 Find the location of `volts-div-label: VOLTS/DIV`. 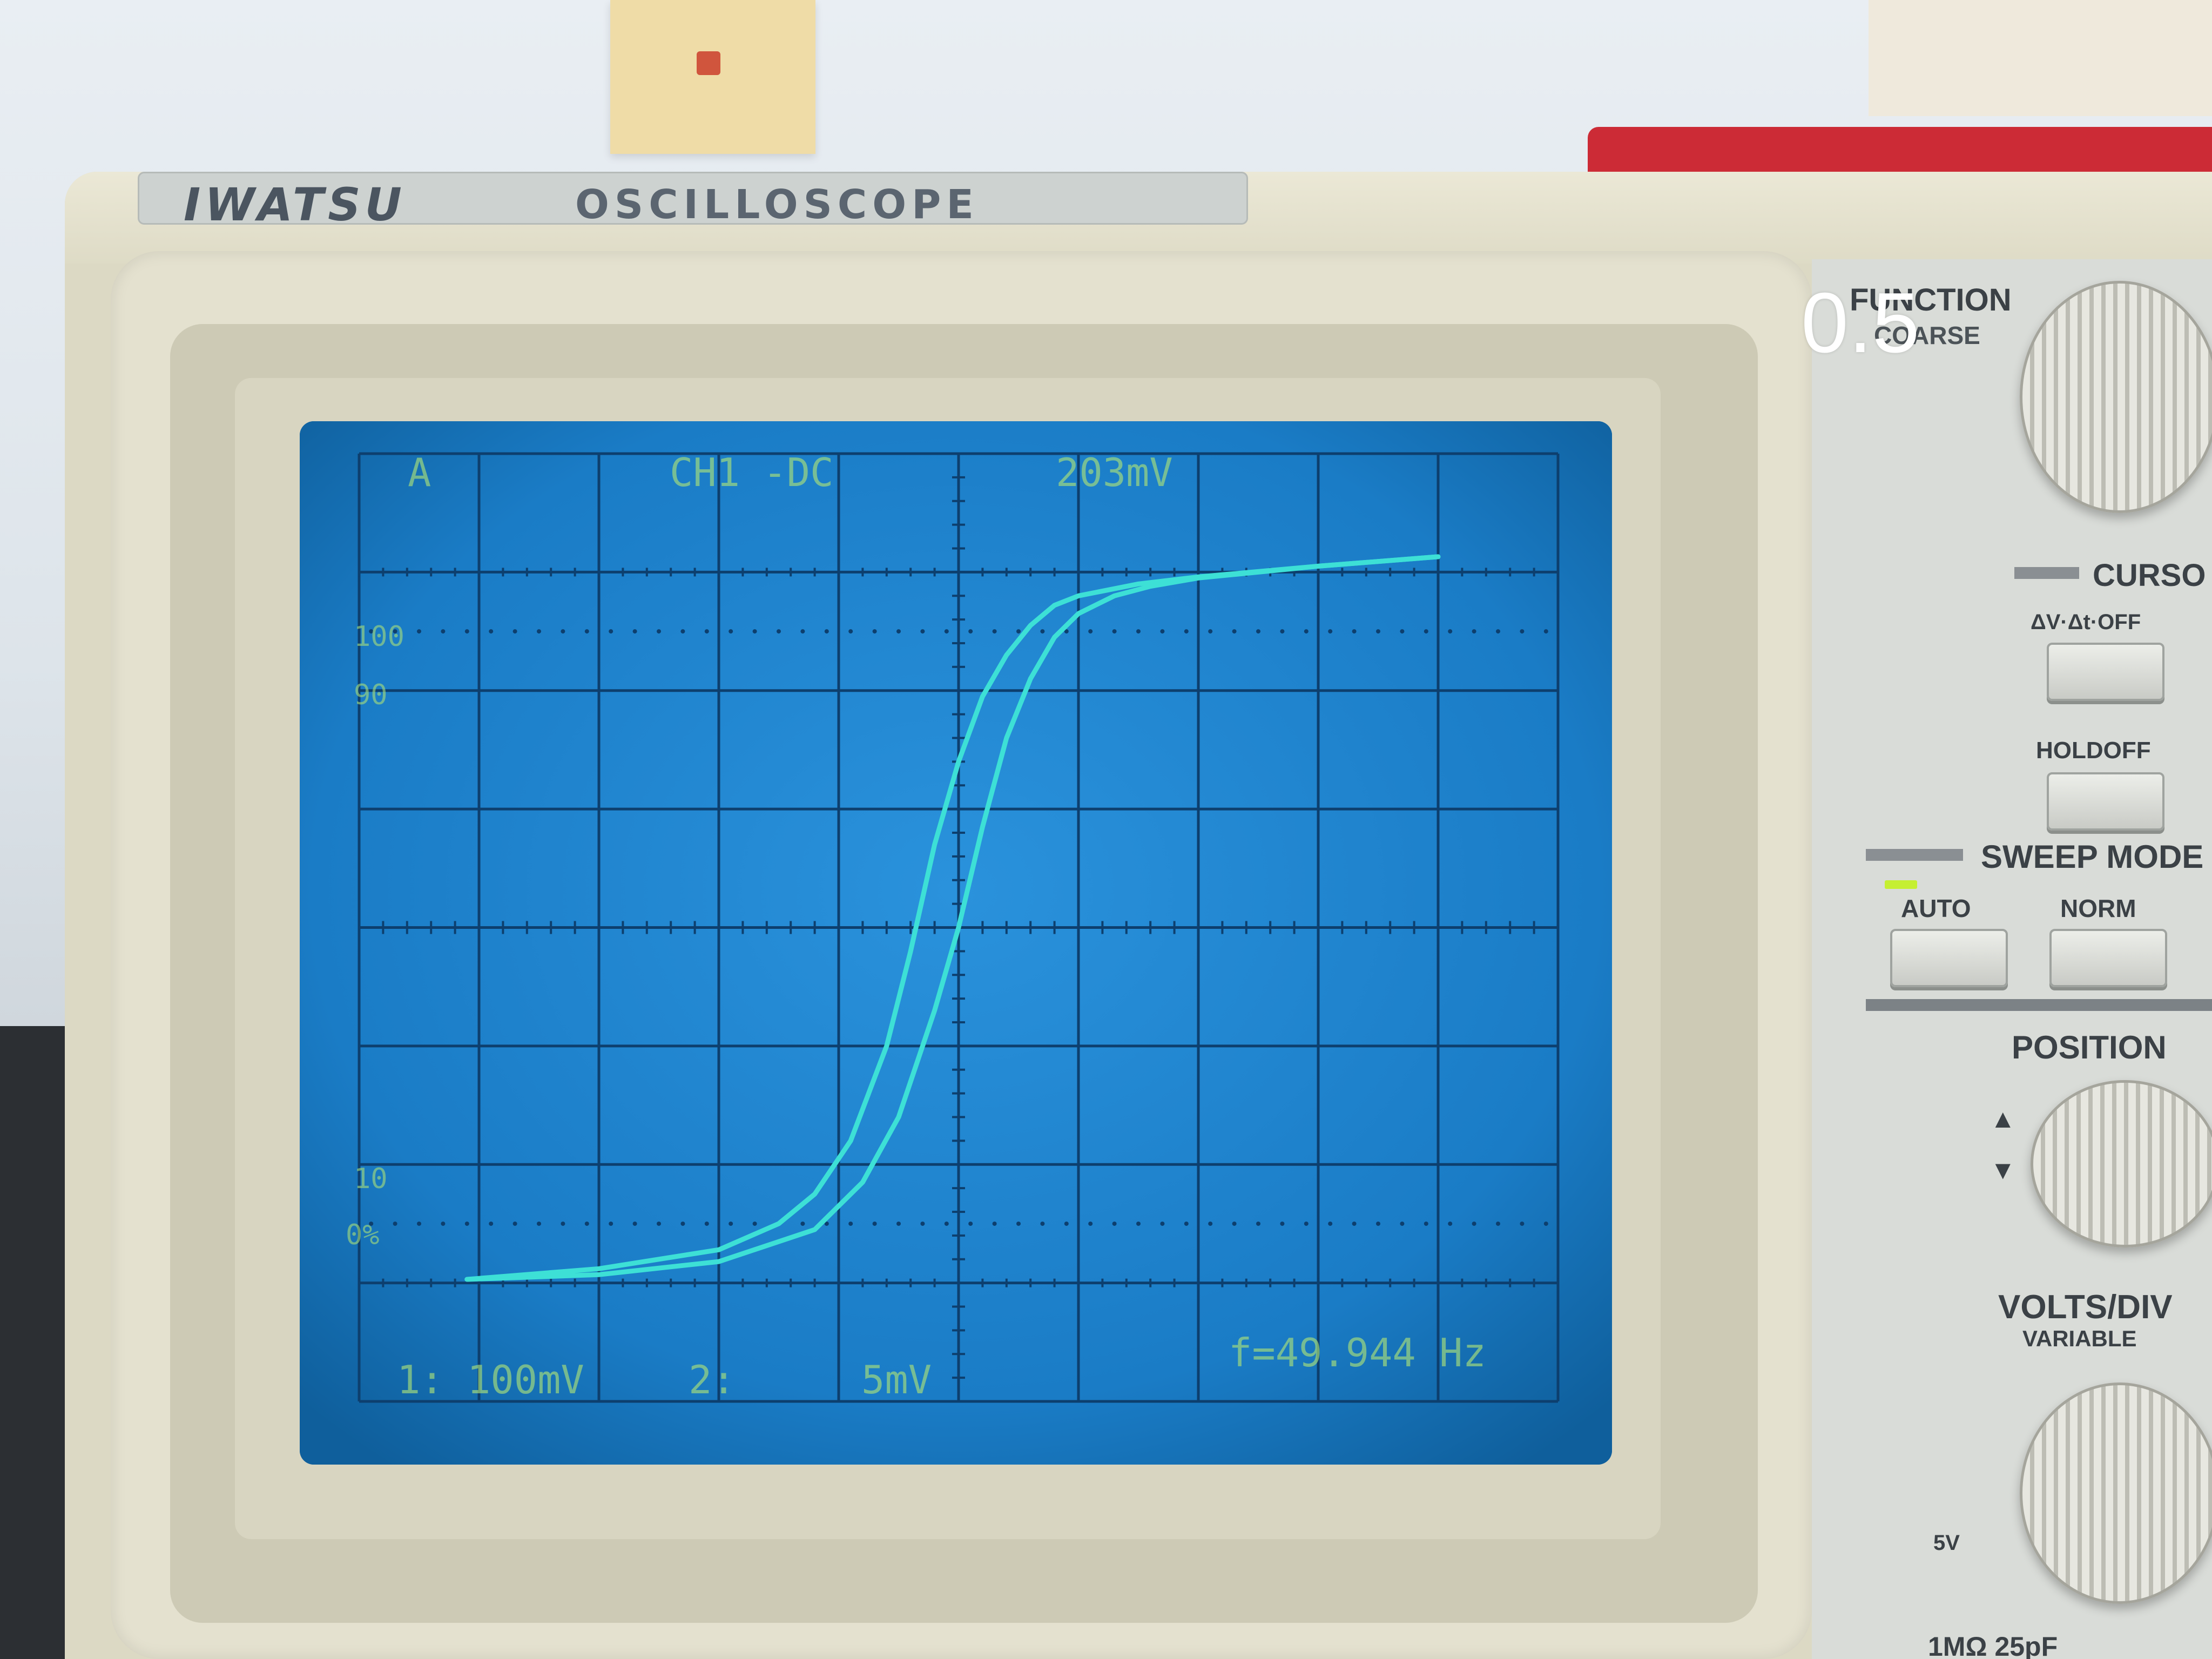

volts-div-label: VOLTS/DIV is located at coordinates (2085, 1307).